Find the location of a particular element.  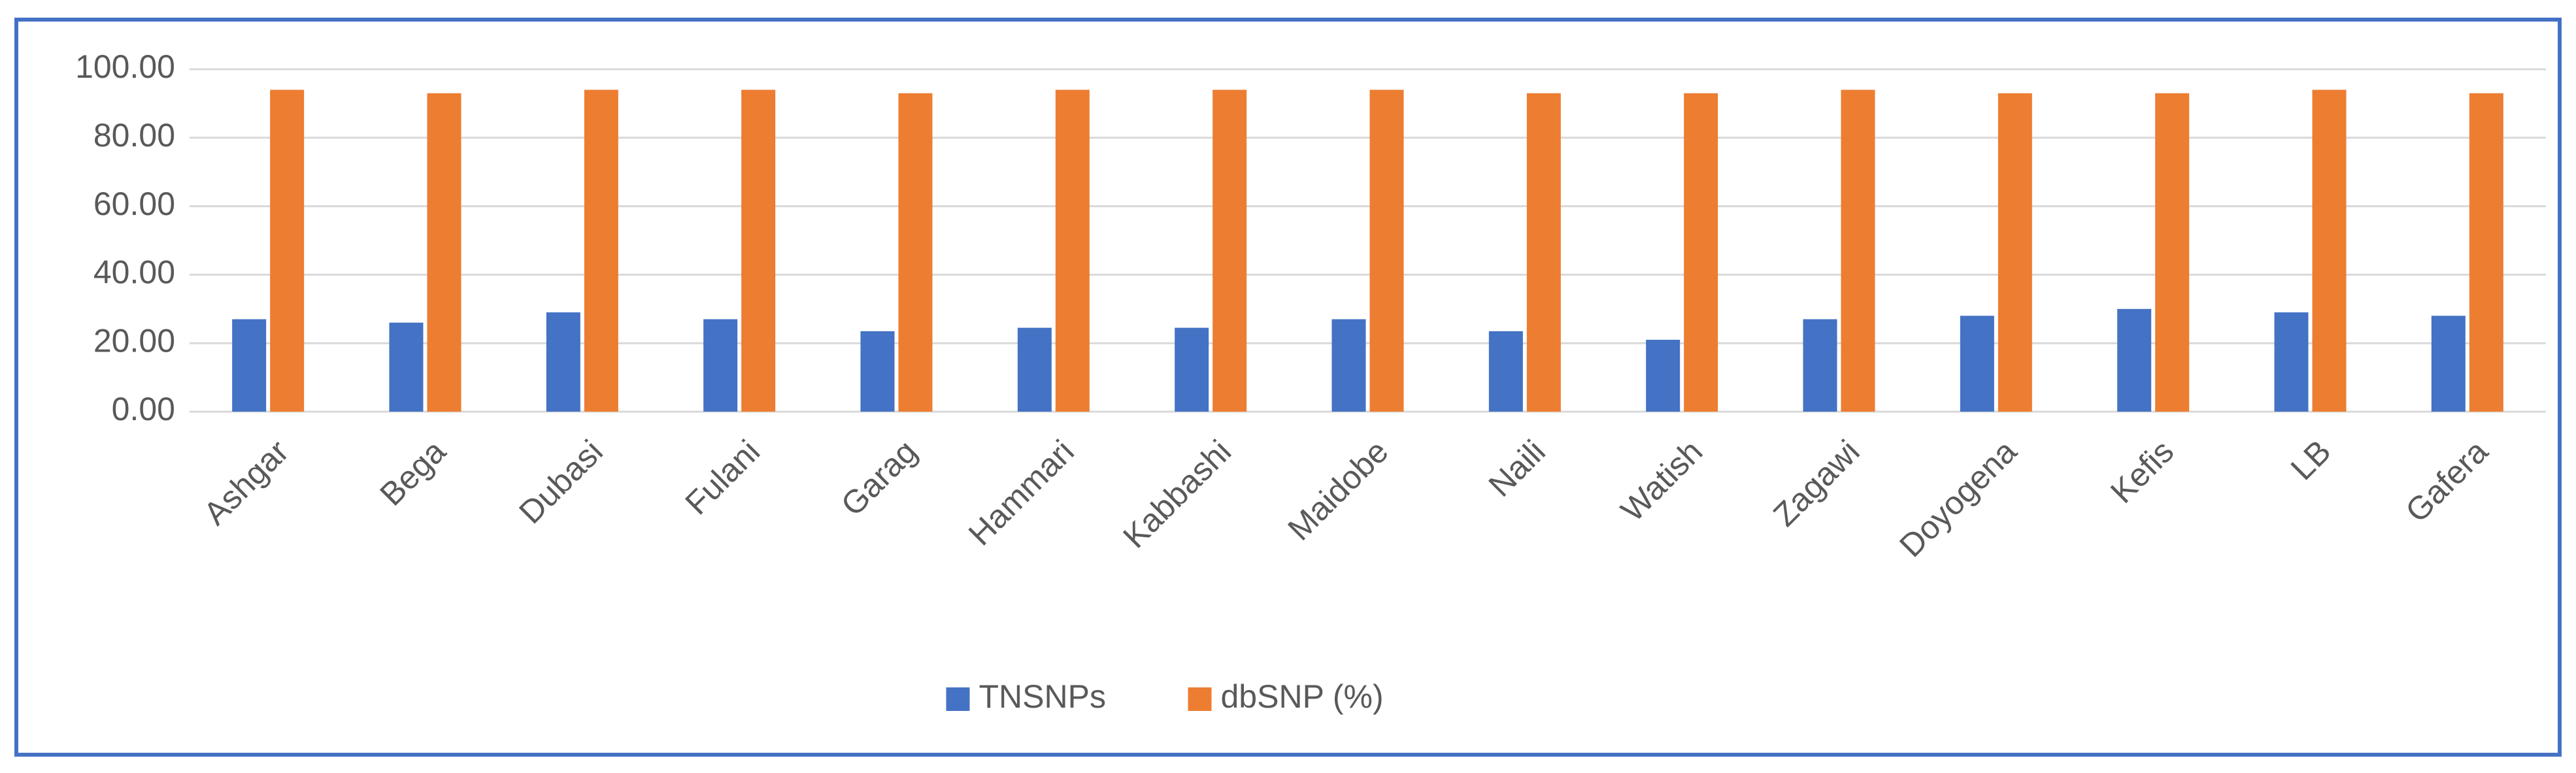

y-tick-label: 80.00 is located at coordinates (134, 135).